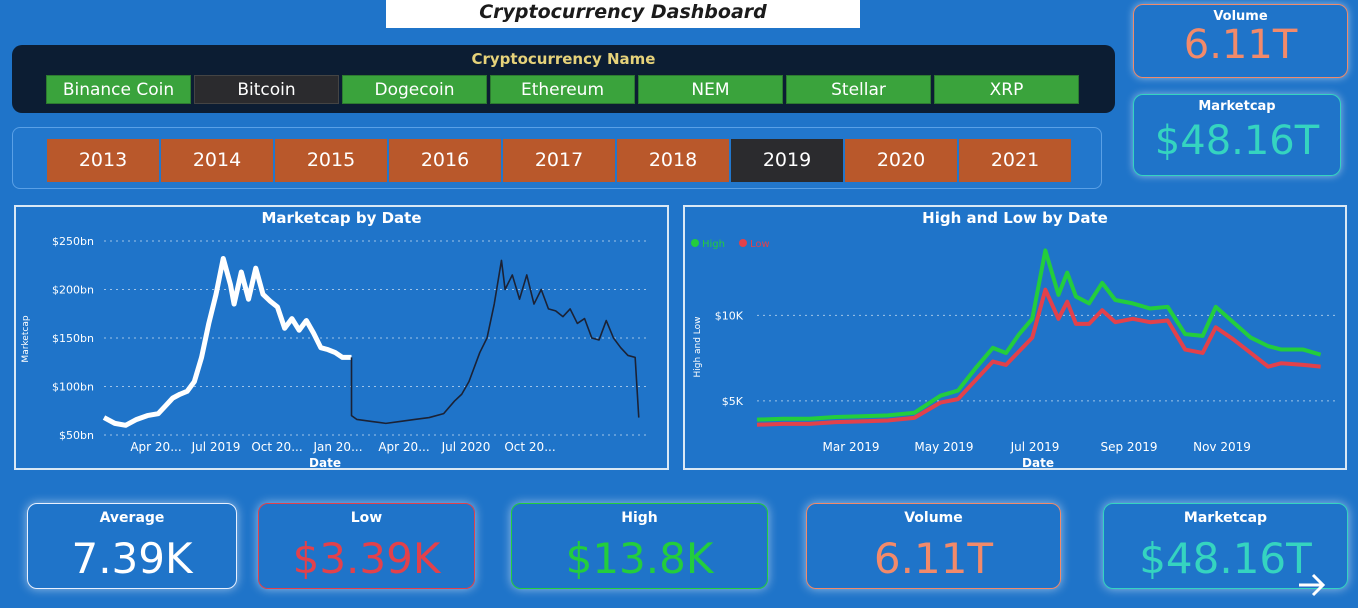 This screenshot has width=1358, height=608. Describe the element at coordinates (1225, 518) in the screenshot. I see `kpi-marketcap-label: Marketcap` at that location.